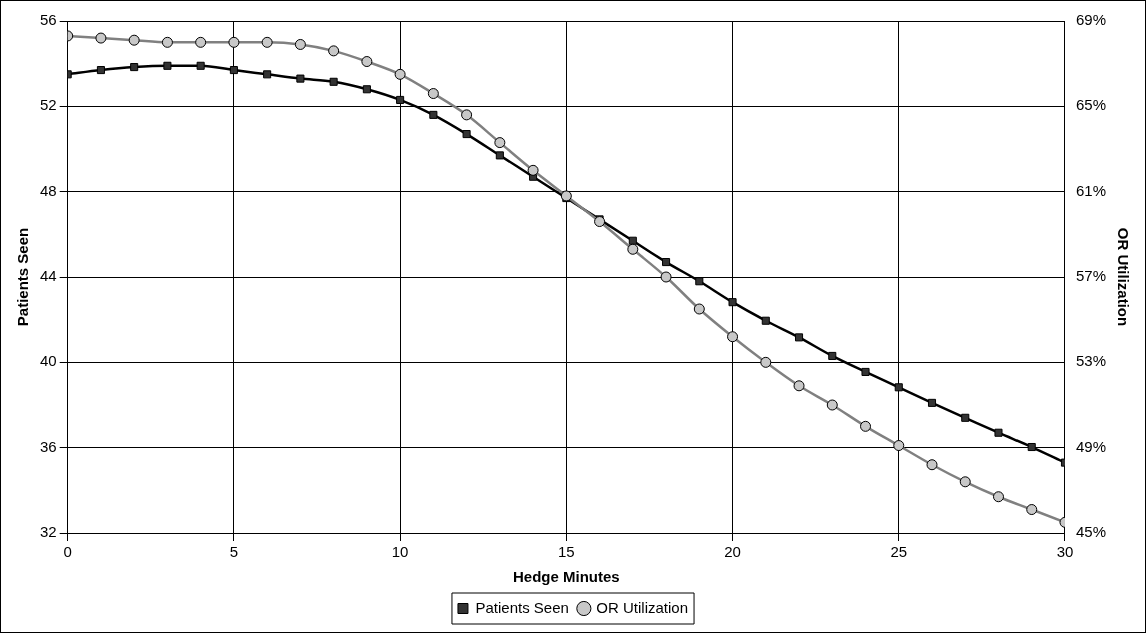 Image resolution: width=1146 pixels, height=633 pixels. What do you see at coordinates (1091, 105) in the screenshot?
I see `y2-tick-label: 65%` at bounding box center [1091, 105].